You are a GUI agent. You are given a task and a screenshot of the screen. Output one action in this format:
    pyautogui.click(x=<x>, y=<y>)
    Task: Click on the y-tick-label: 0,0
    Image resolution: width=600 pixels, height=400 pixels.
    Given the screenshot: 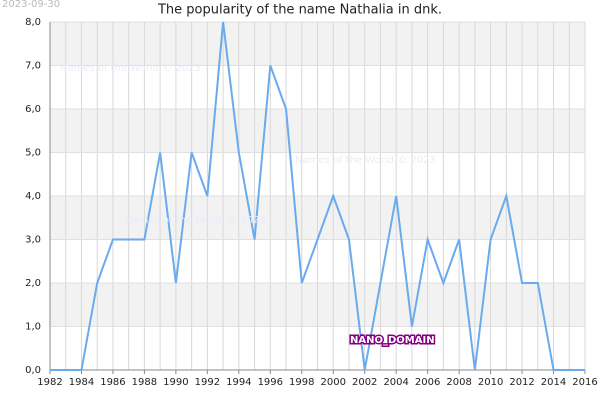 What is the action you would take?
    pyautogui.click(x=33, y=370)
    